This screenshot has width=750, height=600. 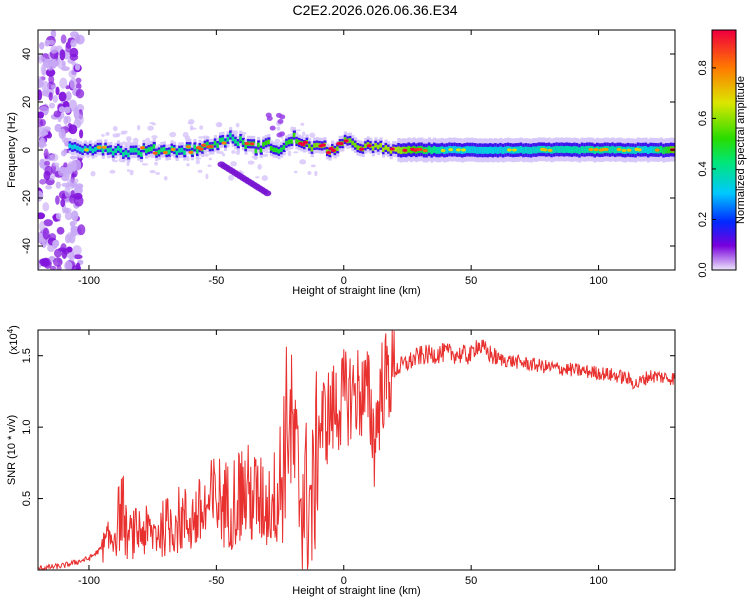 What do you see at coordinates (27, 426) in the screenshot?
I see `y-tick-label: 1.0` at bounding box center [27, 426].